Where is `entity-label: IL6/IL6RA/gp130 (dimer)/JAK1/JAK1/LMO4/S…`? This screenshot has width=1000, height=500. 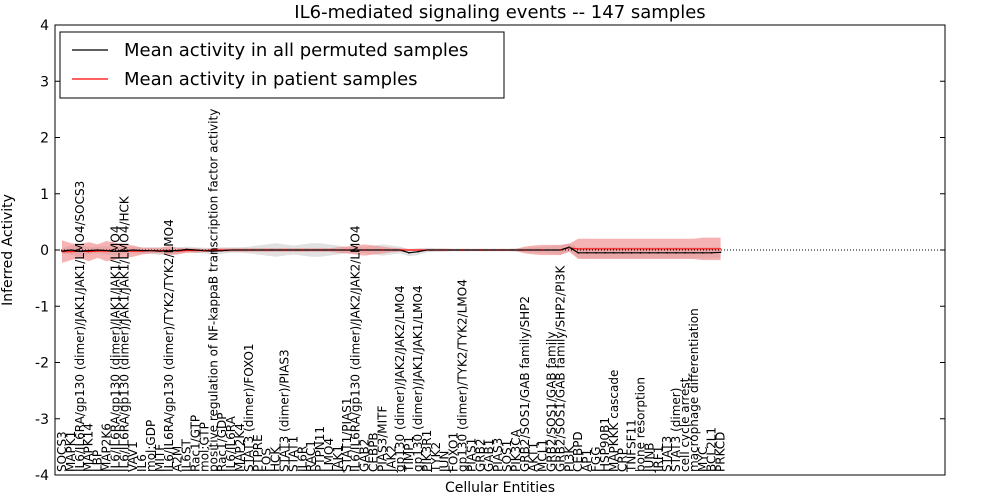
entity-label: IL6/IL6RA/gp130 (dimer)/JAK1/JAK1/LMO4/S… is located at coordinates (80, 326).